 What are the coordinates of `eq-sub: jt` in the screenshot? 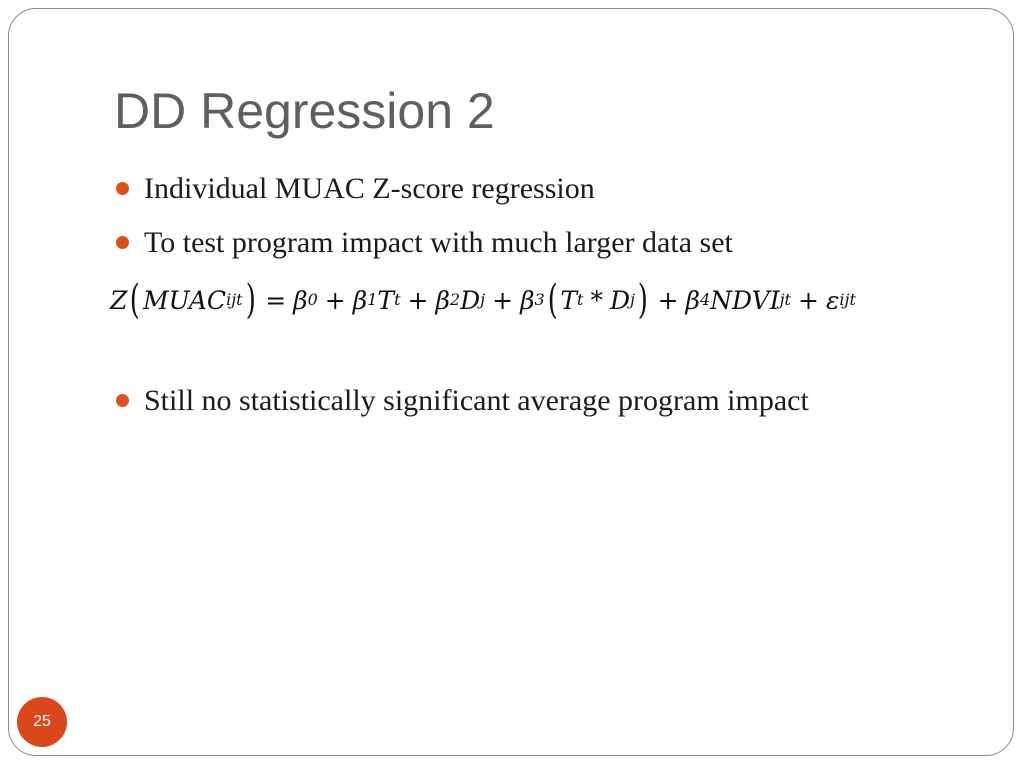 It's located at (785, 299).